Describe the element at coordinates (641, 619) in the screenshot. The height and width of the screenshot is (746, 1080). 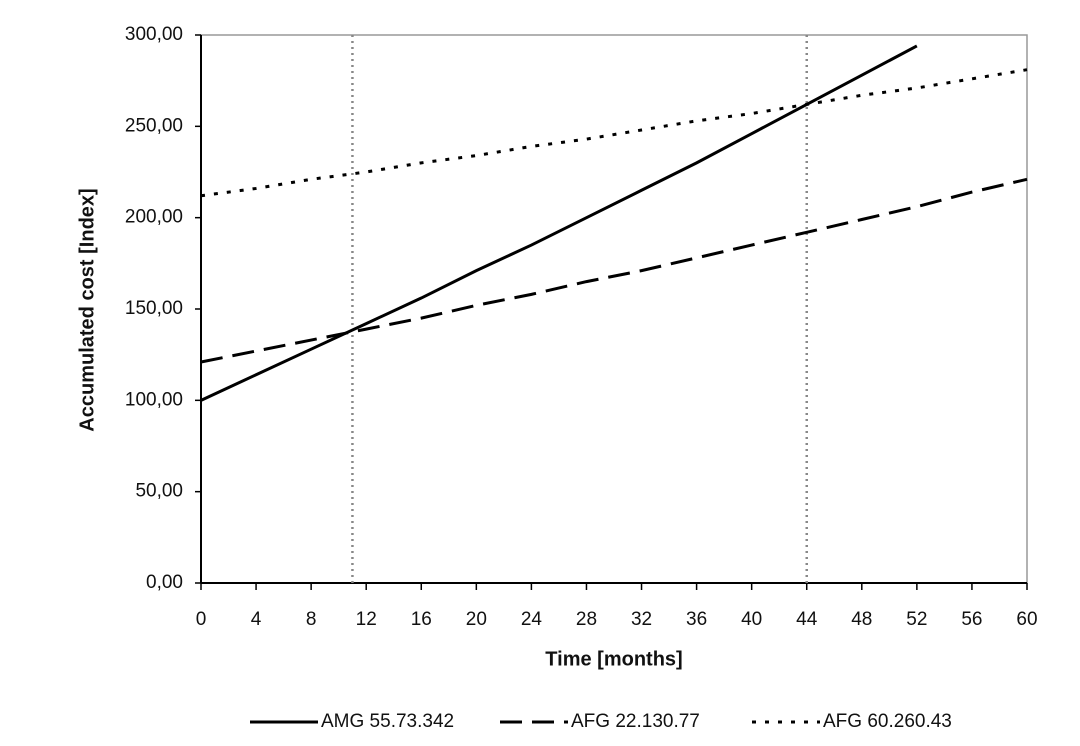
I see `x-tick-label: 32` at that location.